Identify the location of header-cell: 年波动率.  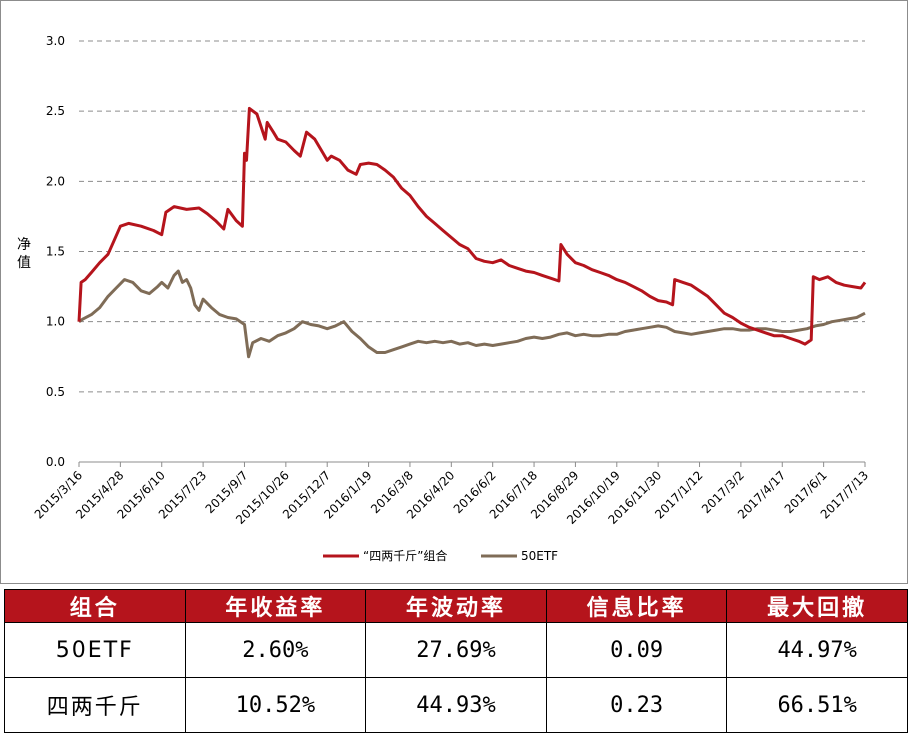
(456, 606).